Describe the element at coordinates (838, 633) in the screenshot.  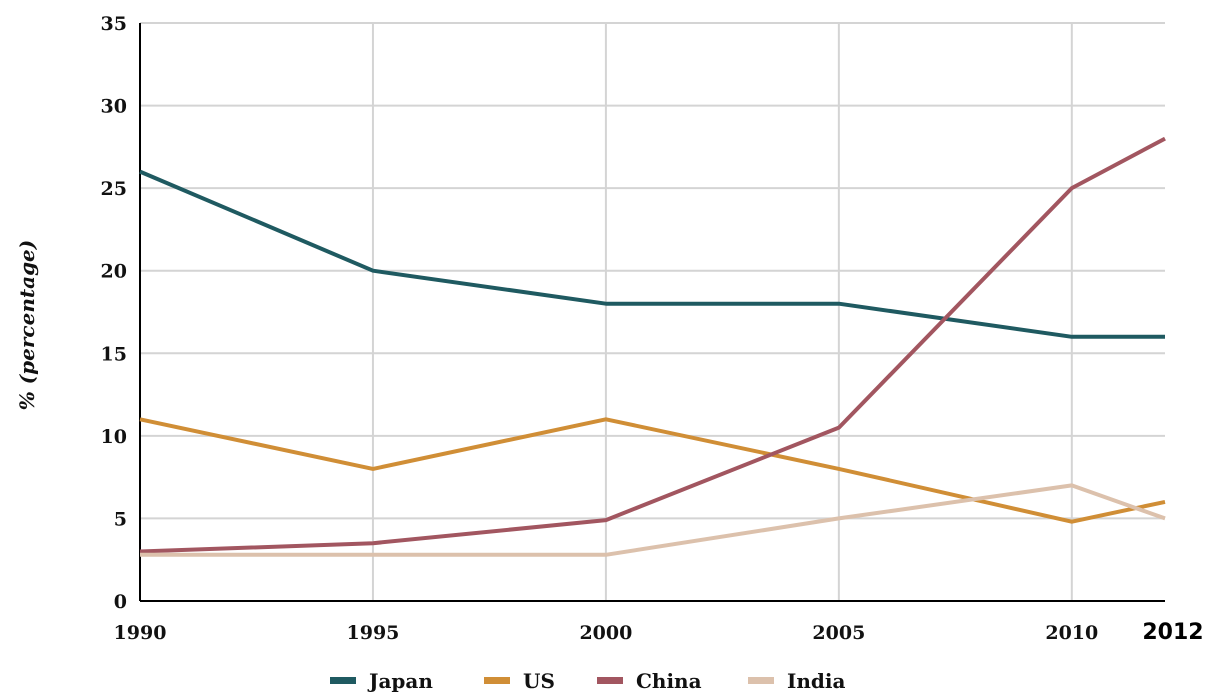
I see `x-tick-label: 2005` at that location.